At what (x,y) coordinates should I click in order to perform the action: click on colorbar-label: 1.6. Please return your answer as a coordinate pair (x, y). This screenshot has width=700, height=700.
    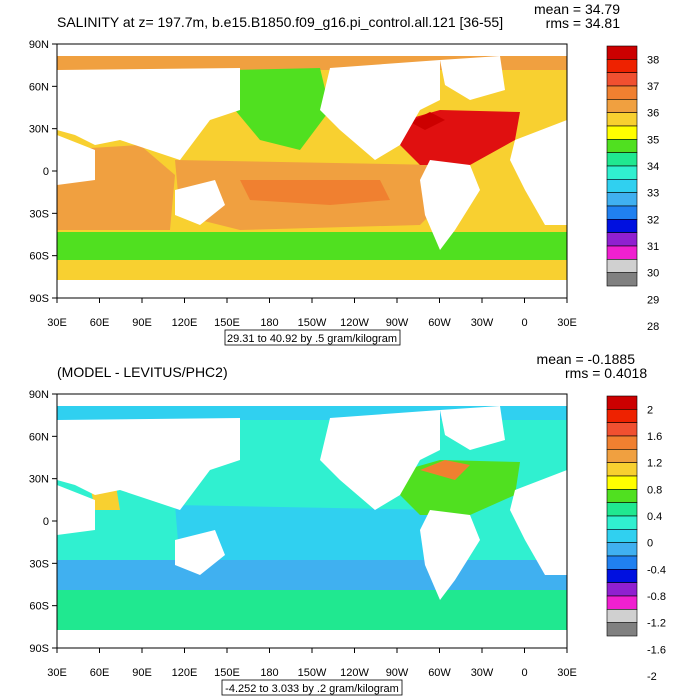
    Looking at the image, I should click on (654, 437).